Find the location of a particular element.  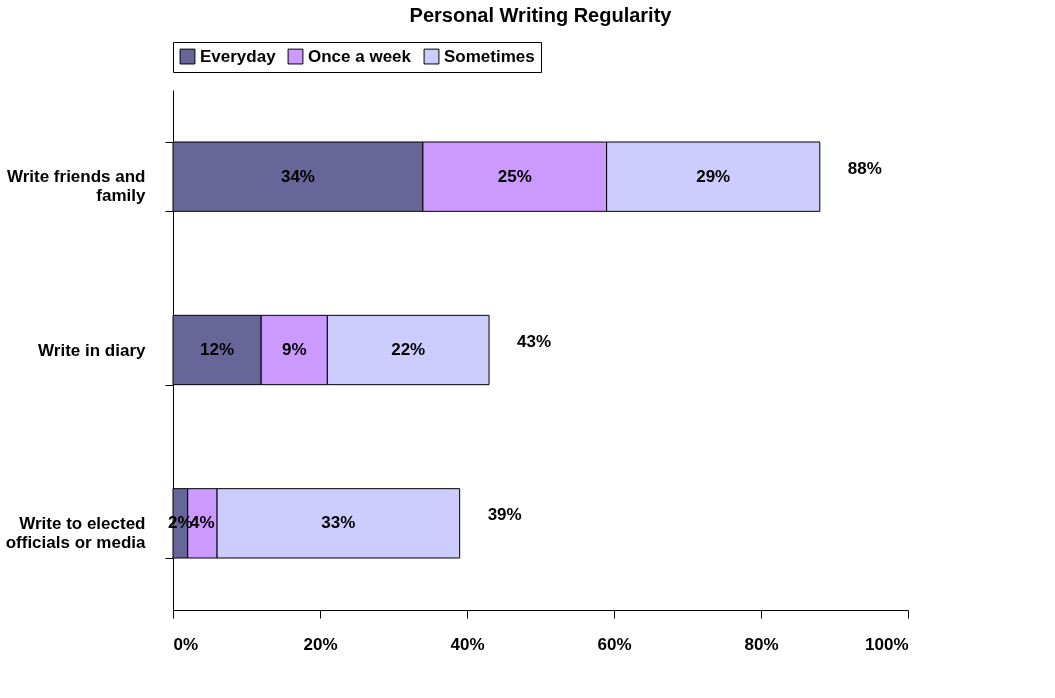

x-tick-label: 40% is located at coordinates (467, 644).